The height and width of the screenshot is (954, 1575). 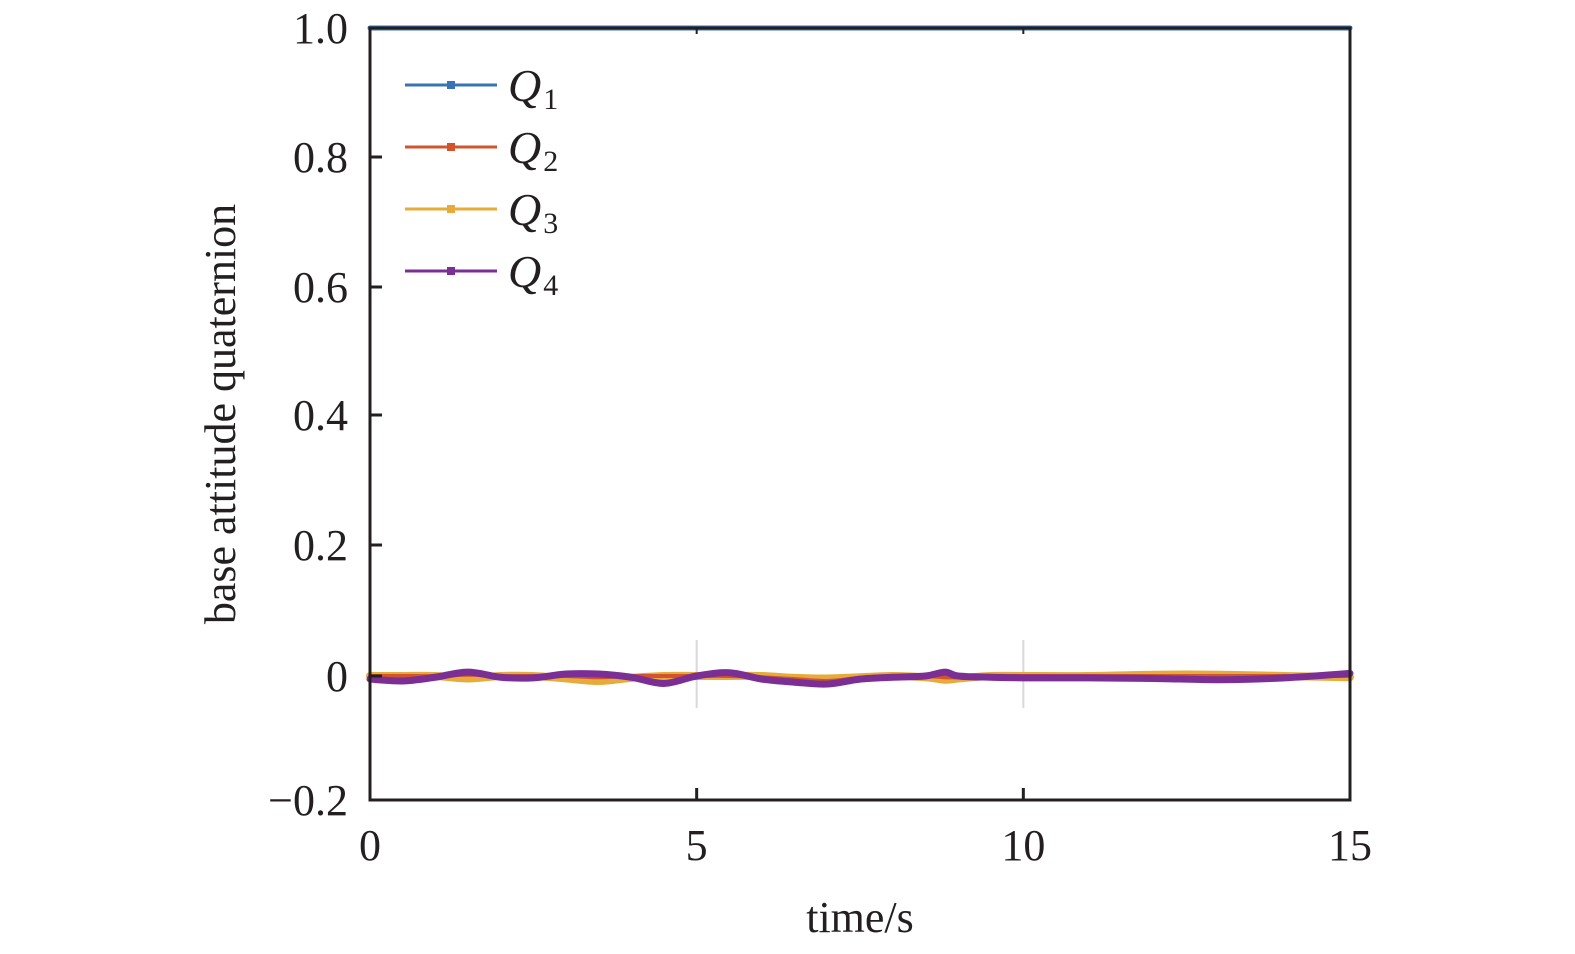 I want to click on x-tick-label: 15, so click(x=1350, y=845).